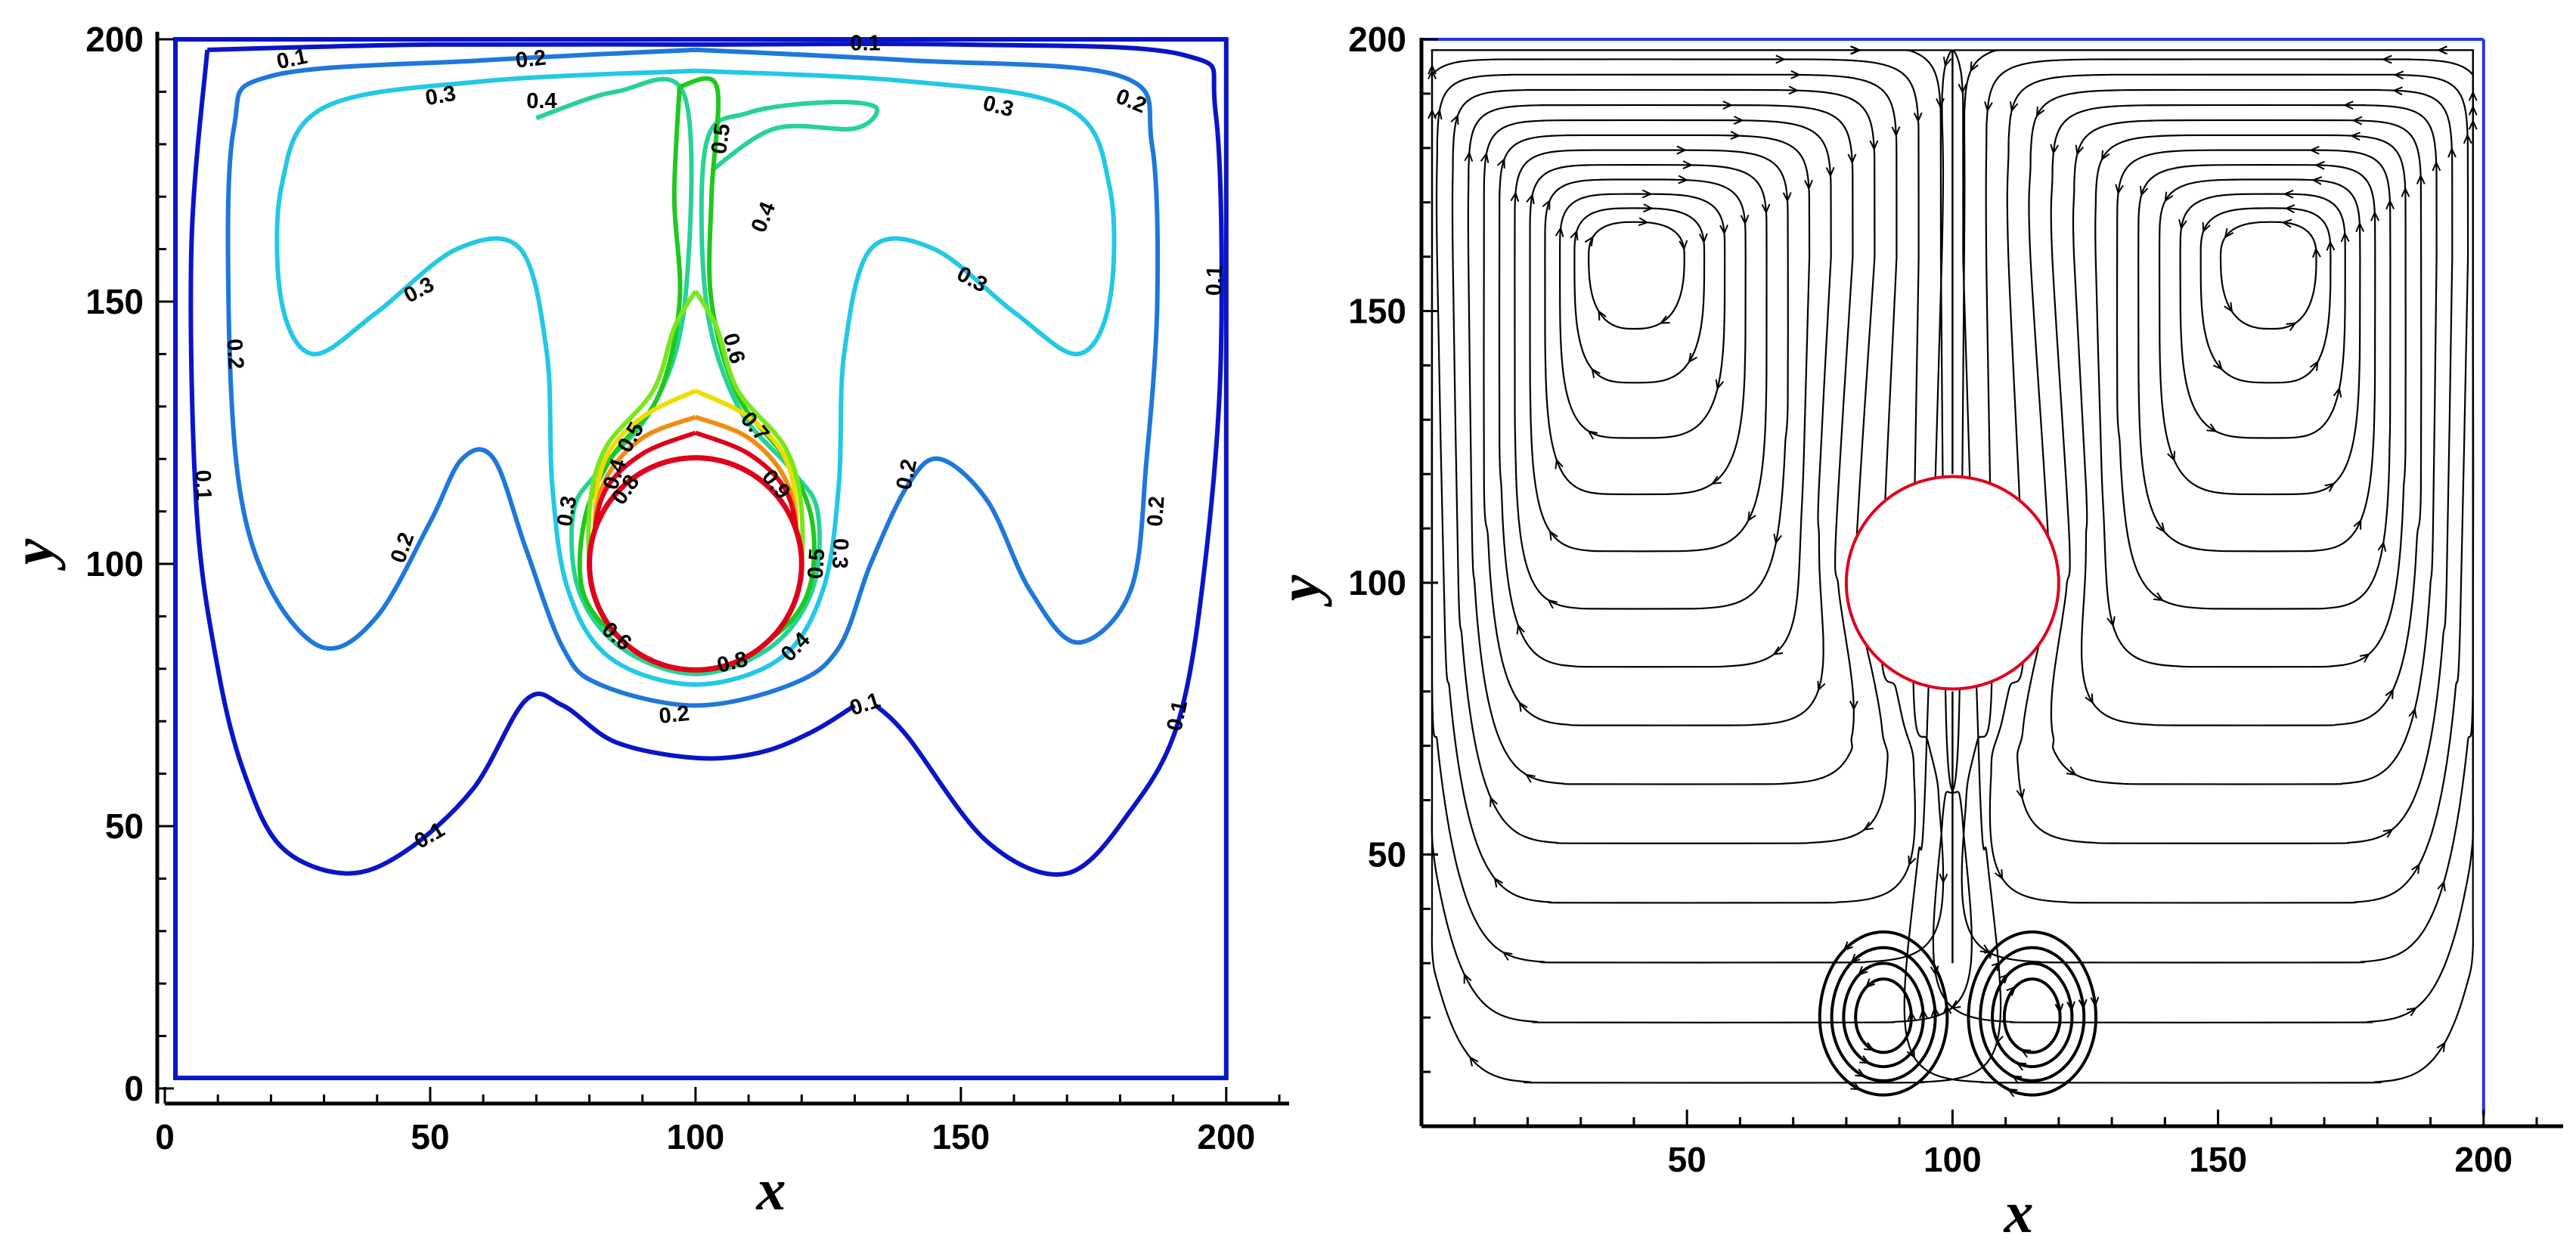 This screenshot has width=2576, height=1257. What do you see at coordinates (440, 96) in the screenshot?
I see `contour-label: 0.3` at bounding box center [440, 96].